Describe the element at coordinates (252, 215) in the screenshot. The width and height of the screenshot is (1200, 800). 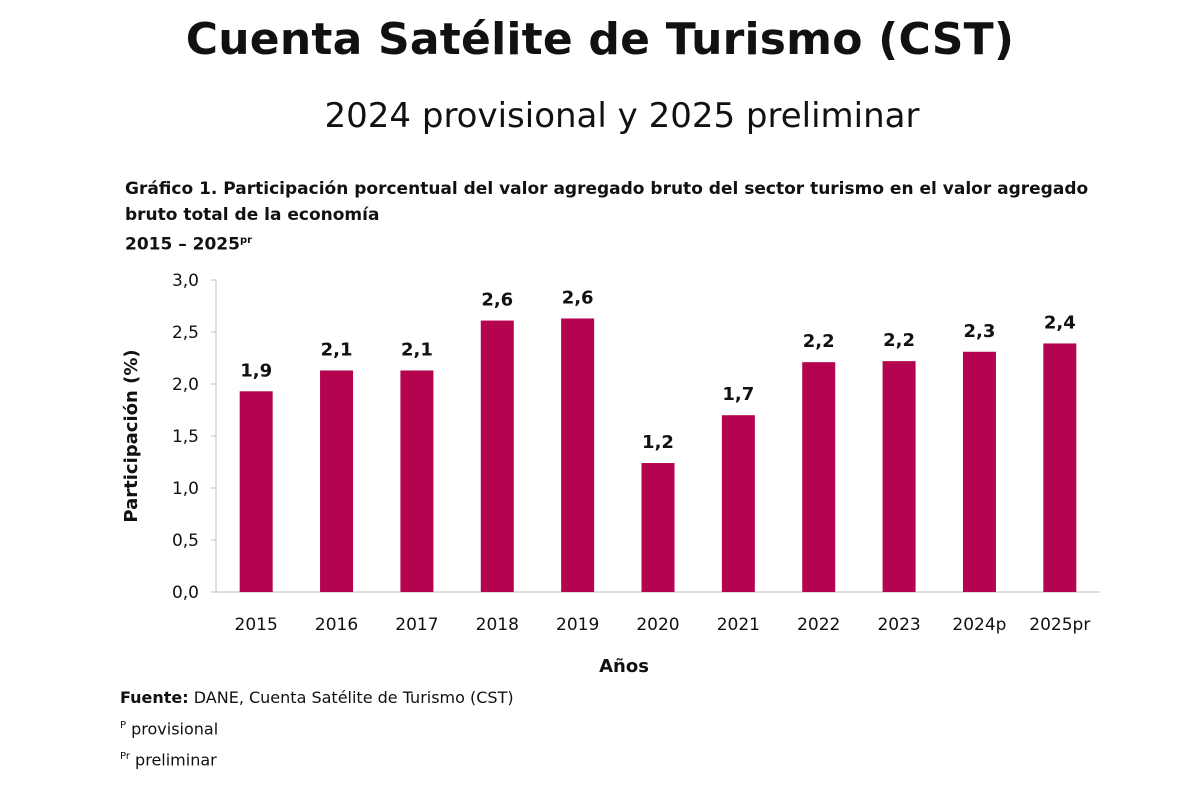
I see `chart-heading-line-2: bruto total de la economía` at that location.